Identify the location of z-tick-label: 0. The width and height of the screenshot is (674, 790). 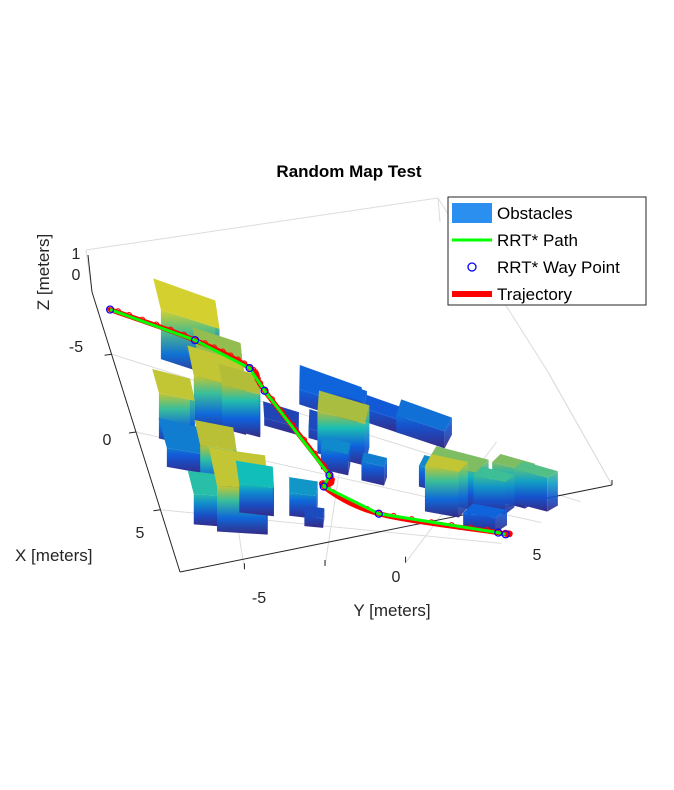
(76, 275).